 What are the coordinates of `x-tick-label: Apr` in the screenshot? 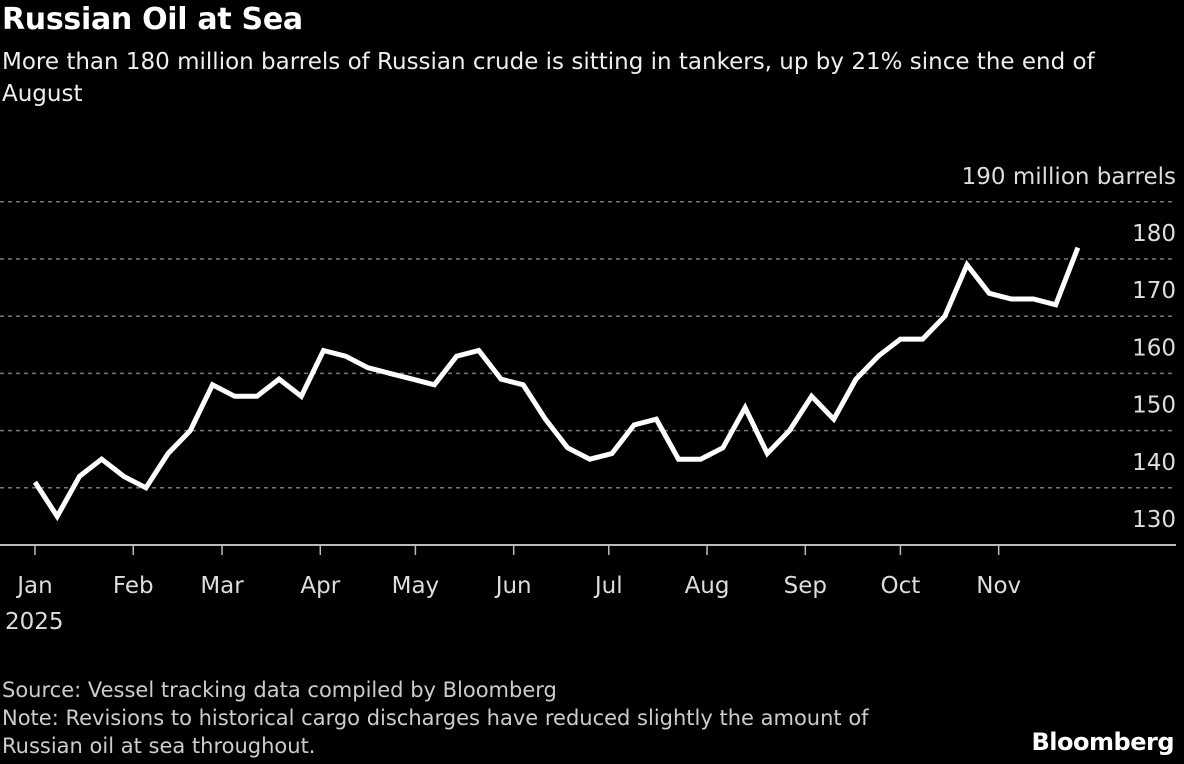 It's located at (320, 586).